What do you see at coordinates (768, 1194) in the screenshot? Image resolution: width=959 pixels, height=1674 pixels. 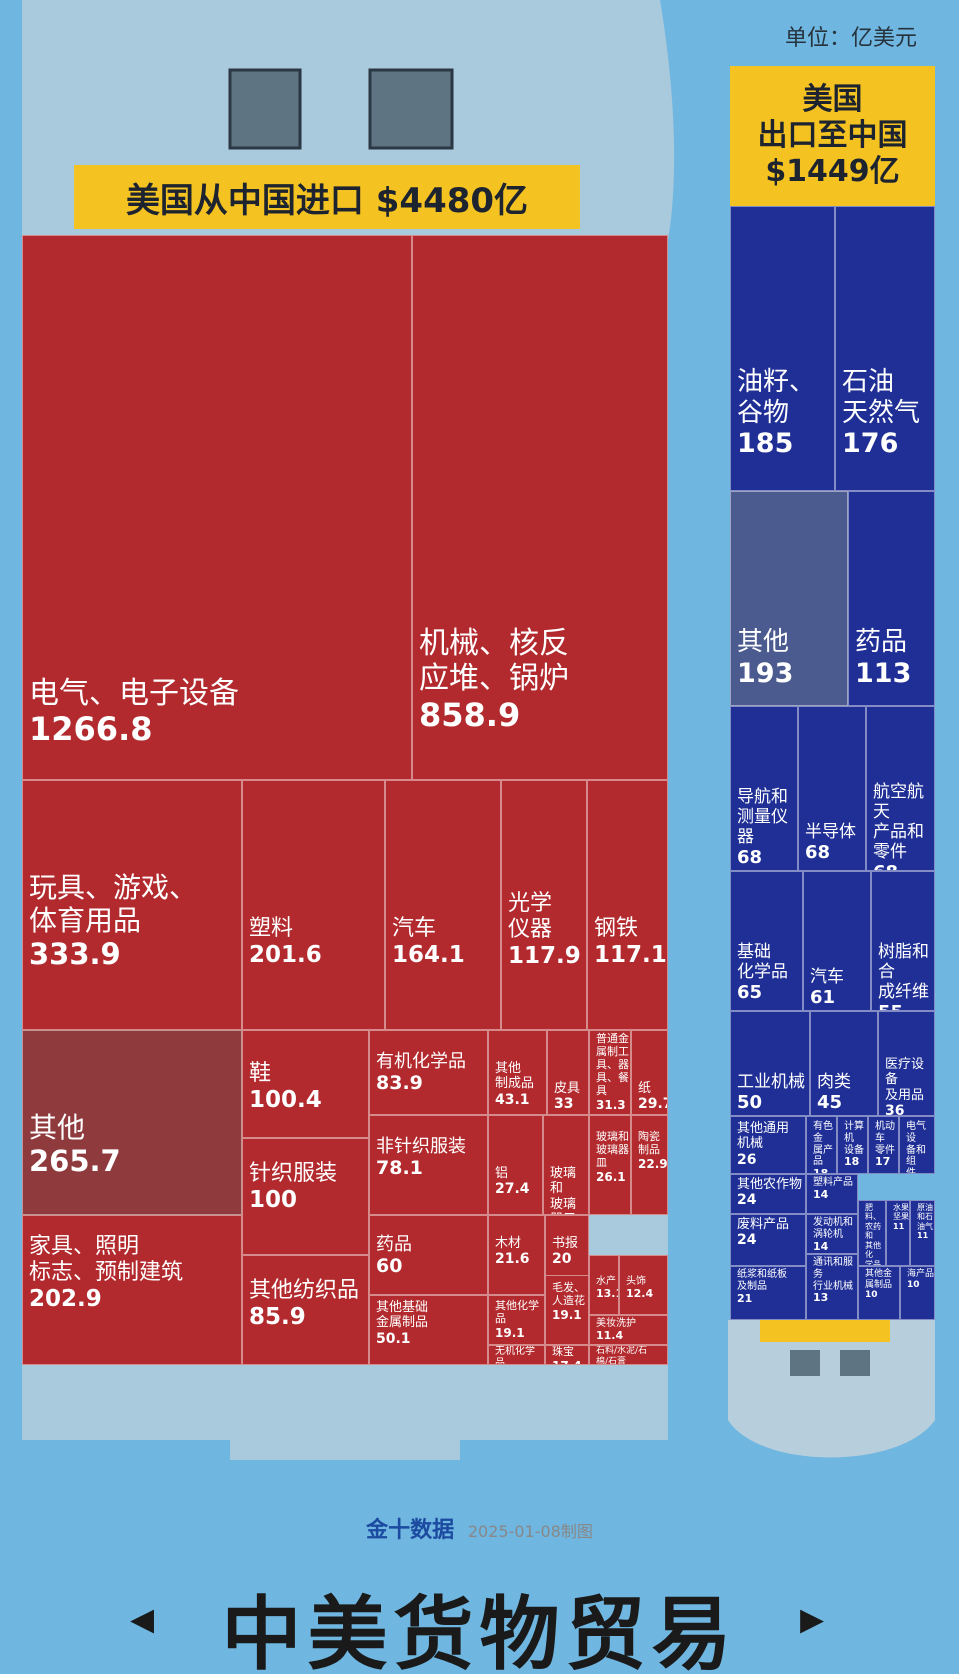 I see `export-cell: 其他农作物 24` at bounding box center [768, 1194].